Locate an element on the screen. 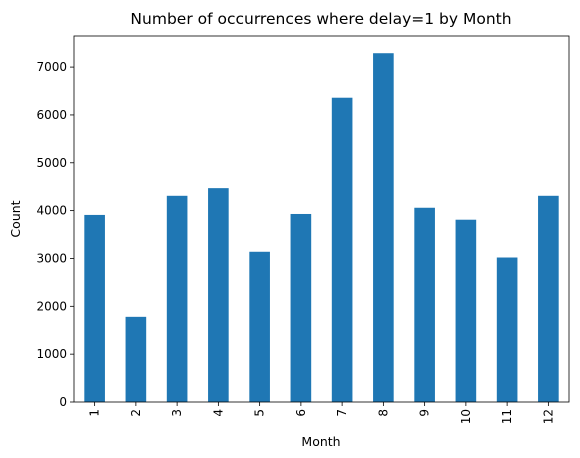 This screenshot has height=458, width=580. x-tick-label-4: 4 is located at coordinates (218, 413).